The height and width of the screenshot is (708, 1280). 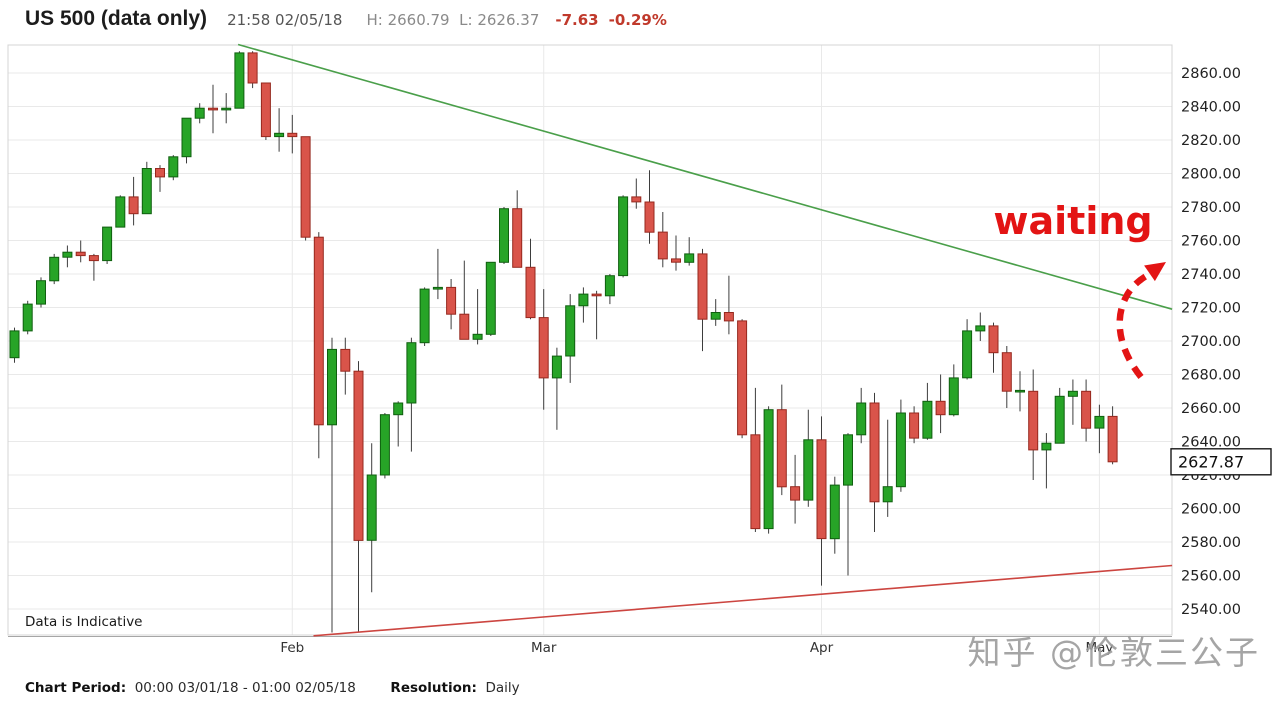 What do you see at coordinates (1211, 208) in the screenshot?
I see `y-axis-tick: 2780.00` at bounding box center [1211, 208].